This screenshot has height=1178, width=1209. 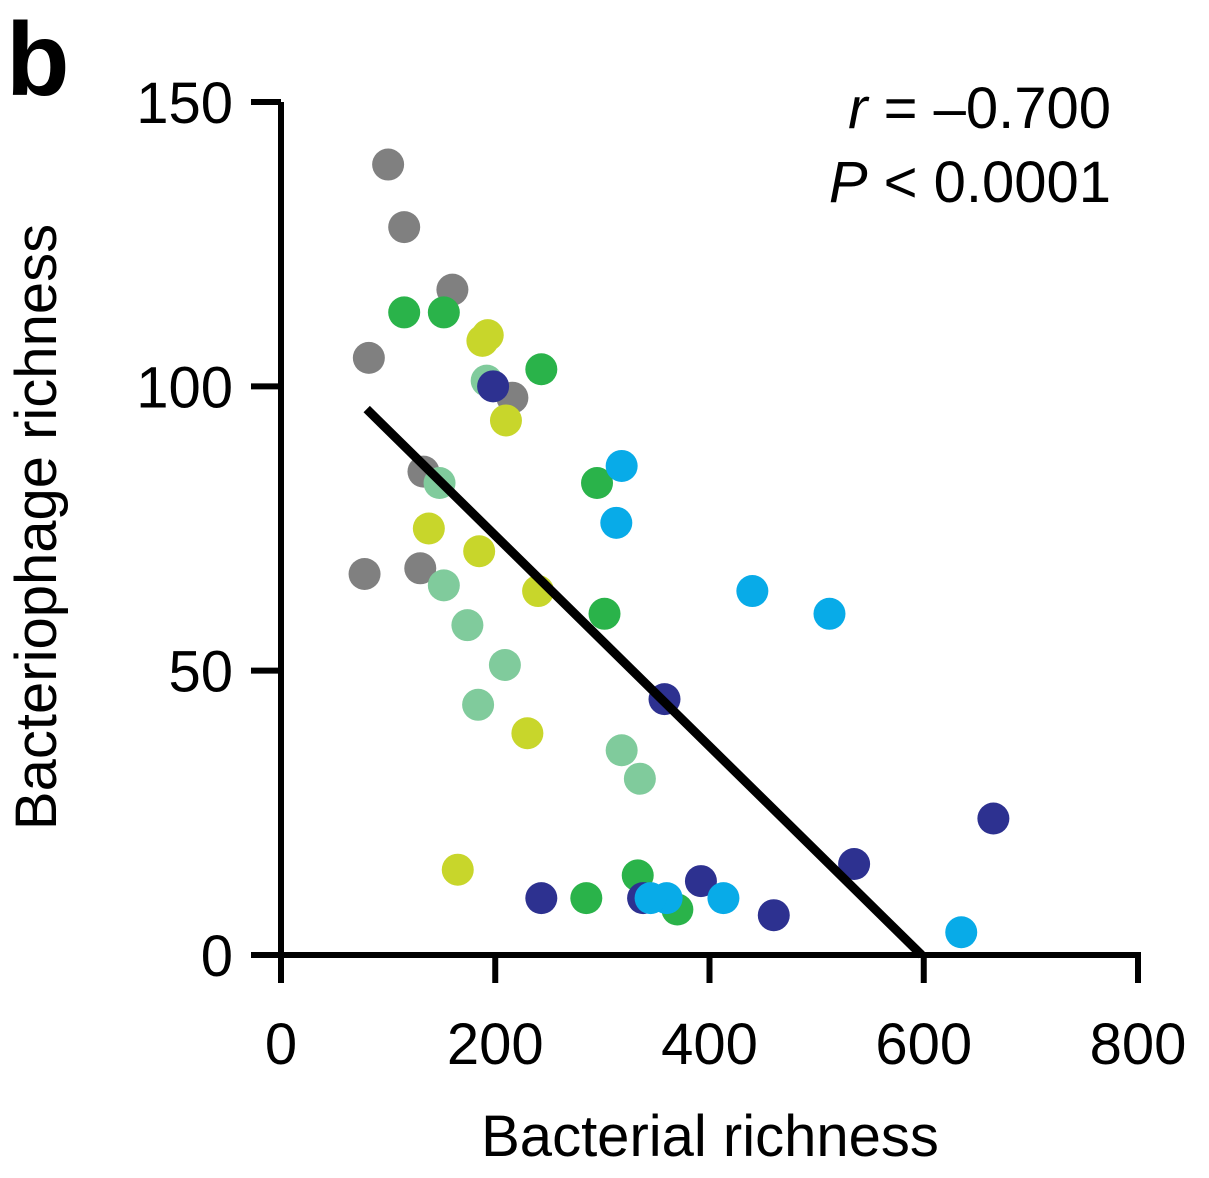 What do you see at coordinates (217, 956) in the screenshot?
I see `y-tick-label: 0` at bounding box center [217, 956].